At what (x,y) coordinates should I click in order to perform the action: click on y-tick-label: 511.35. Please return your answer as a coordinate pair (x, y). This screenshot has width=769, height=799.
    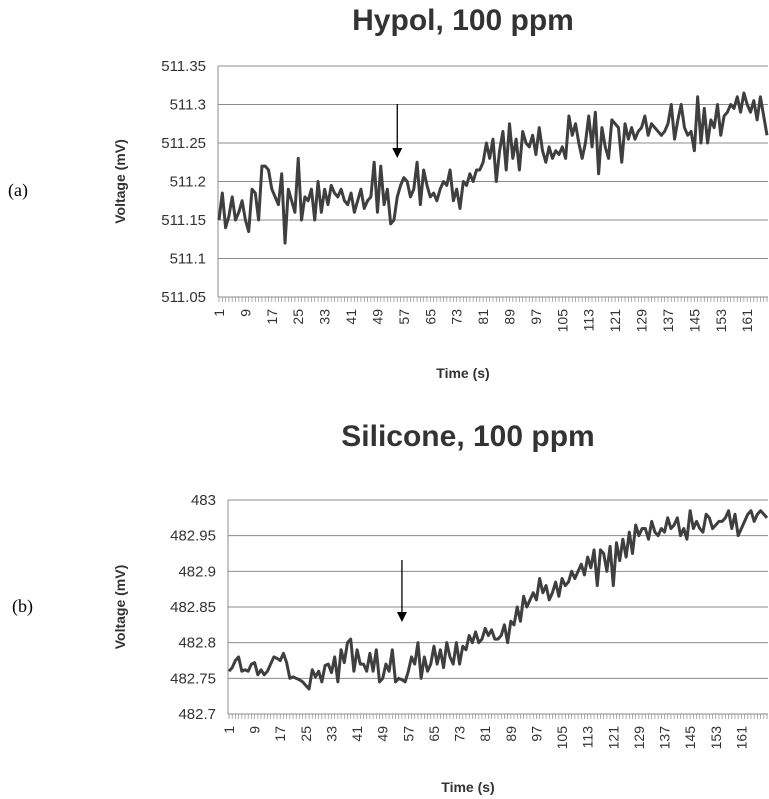
    Looking at the image, I should click on (183, 66).